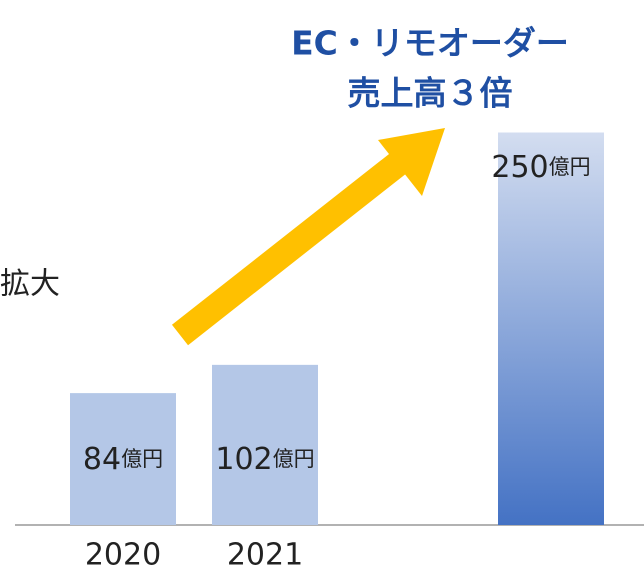  What do you see at coordinates (123, 555) in the screenshot?
I see `x-tick-label: 2020` at bounding box center [123, 555].